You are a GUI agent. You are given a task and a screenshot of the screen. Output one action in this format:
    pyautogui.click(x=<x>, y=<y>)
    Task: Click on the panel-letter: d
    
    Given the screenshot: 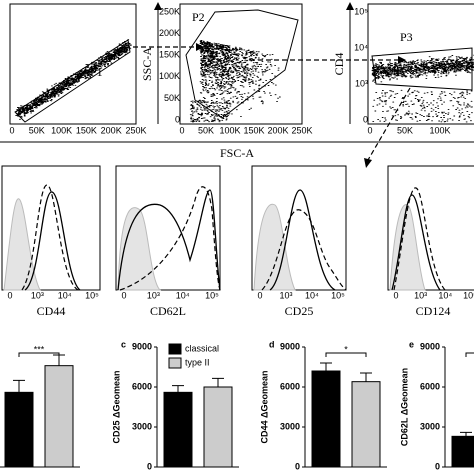 What is the action you would take?
    pyautogui.click(x=272, y=344)
    